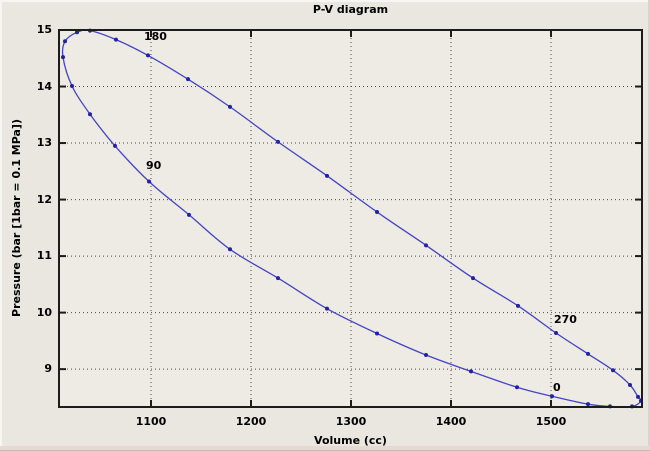  I want to click on crank-angle-annotation: 0, so click(557, 387).